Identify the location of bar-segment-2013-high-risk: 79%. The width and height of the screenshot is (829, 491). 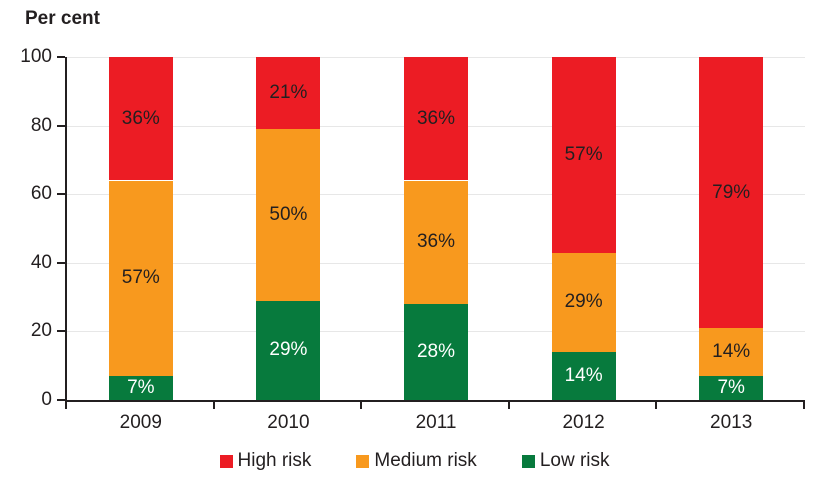
(731, 192).